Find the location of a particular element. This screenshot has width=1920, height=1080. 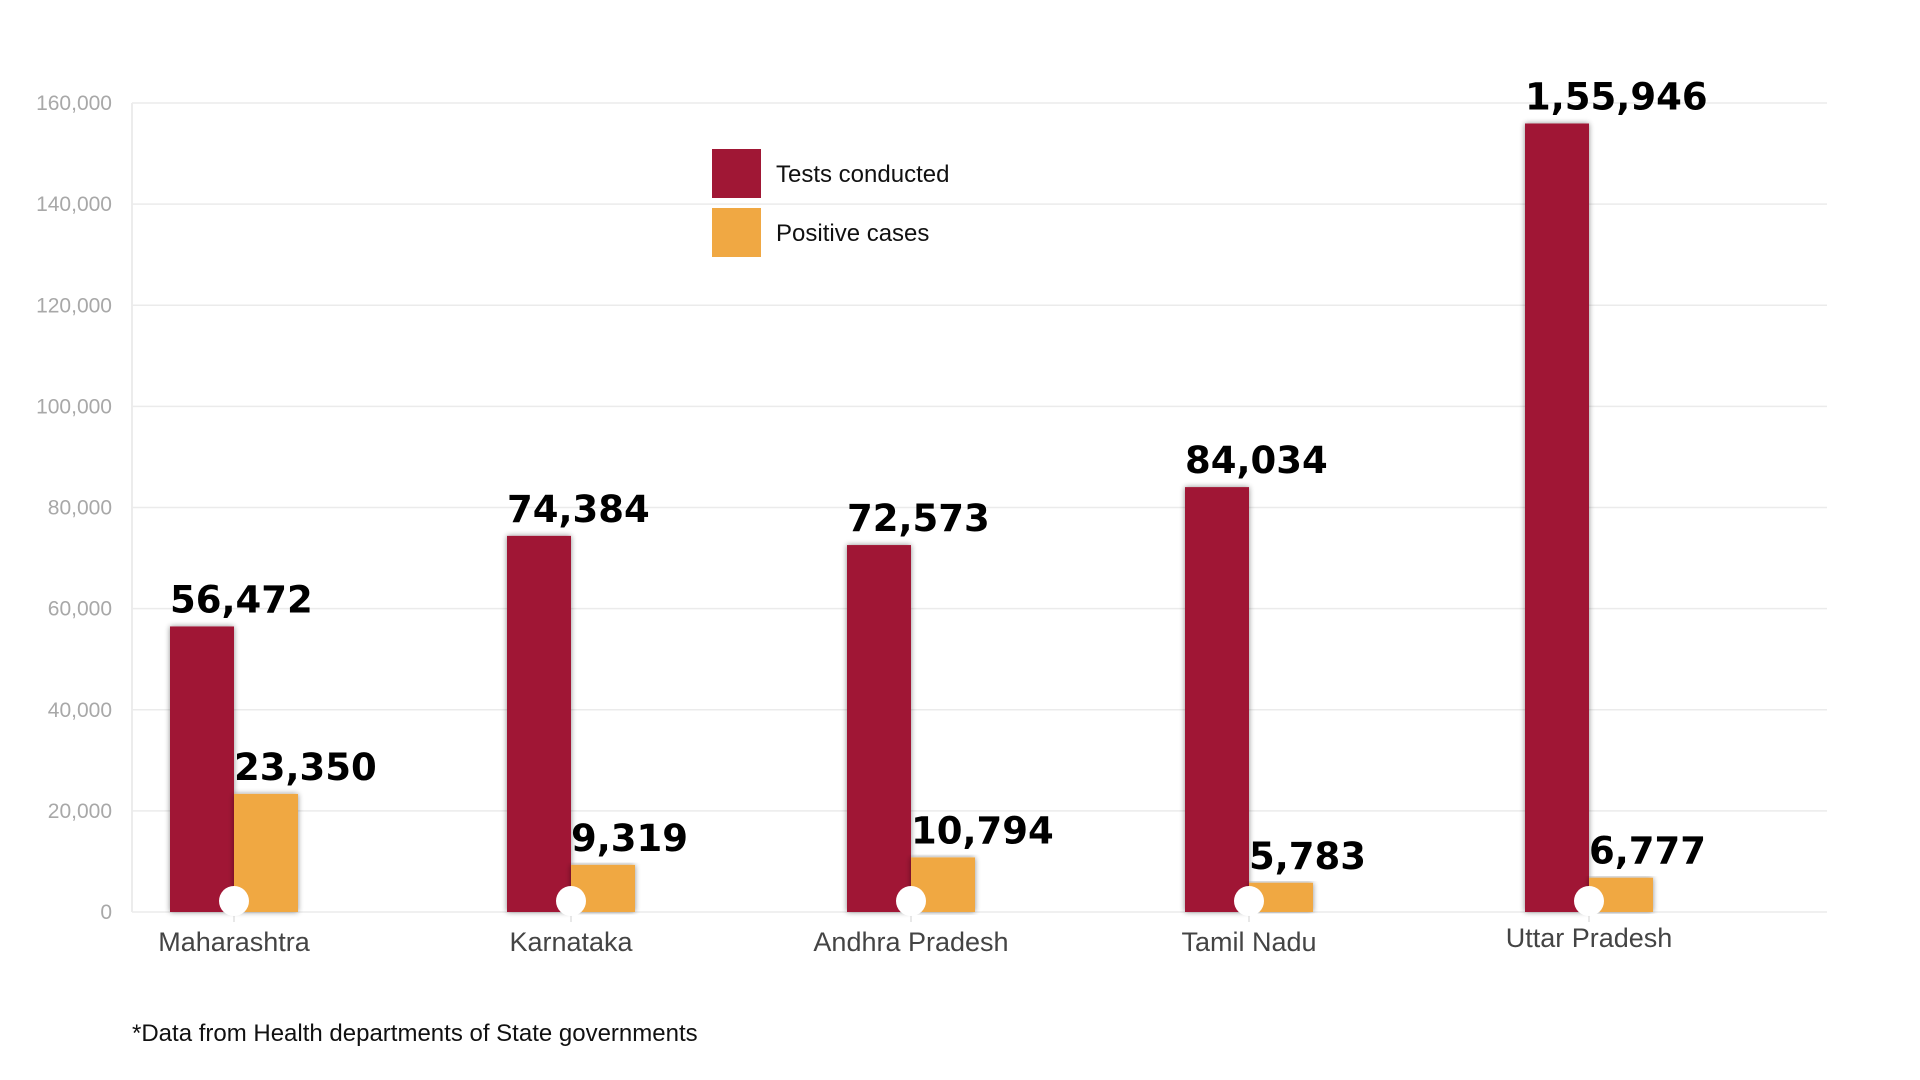

data-label-tests: 1,55,946 is located at coordinates (1616, 96).